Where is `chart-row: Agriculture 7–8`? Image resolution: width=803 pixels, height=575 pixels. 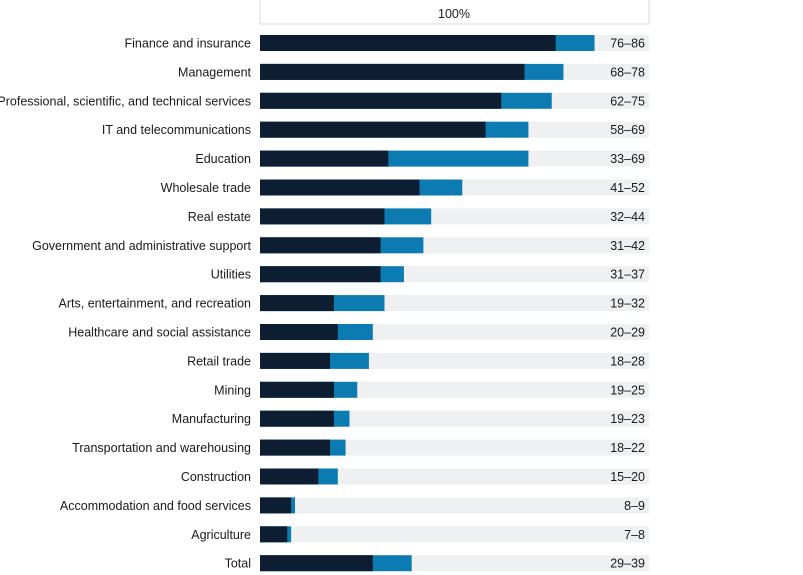 chart-row: Agriculture 7–8 is located at coordinates (420, 534).